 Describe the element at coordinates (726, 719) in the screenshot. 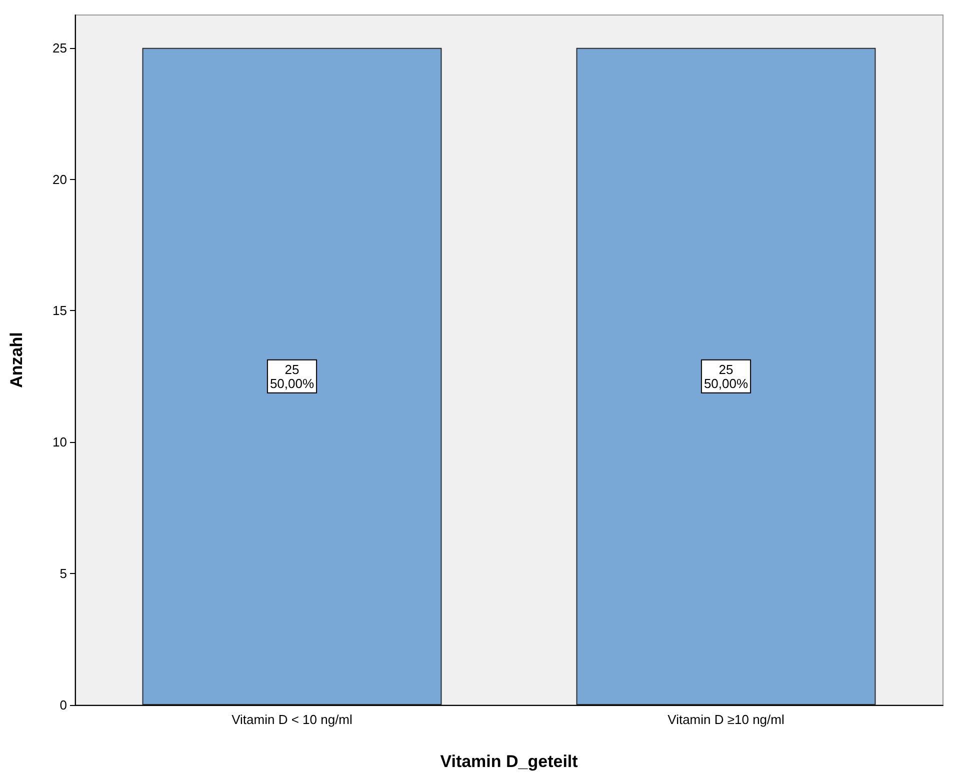

I see `x-tick-label: Vitamin D ≥10 ng/ml` at that location.